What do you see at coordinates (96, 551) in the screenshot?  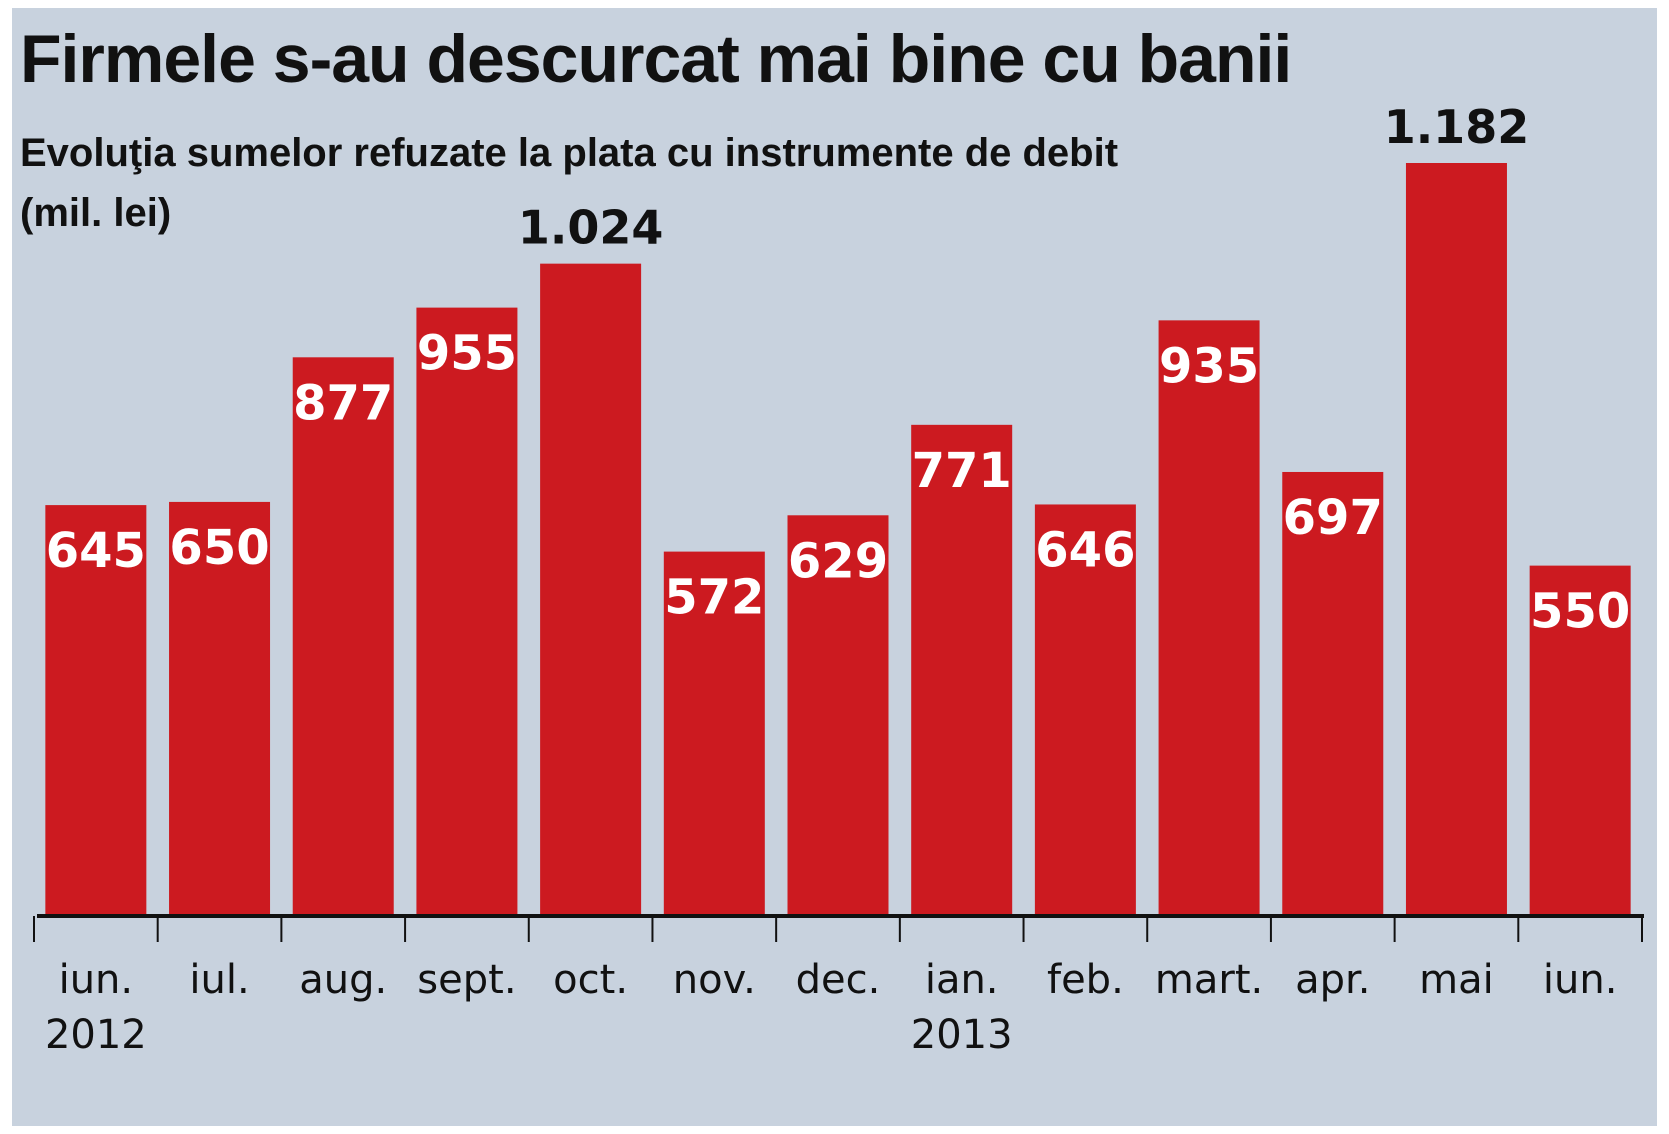 I see `bar-value-label: 645` at bounding box center [96, 551].